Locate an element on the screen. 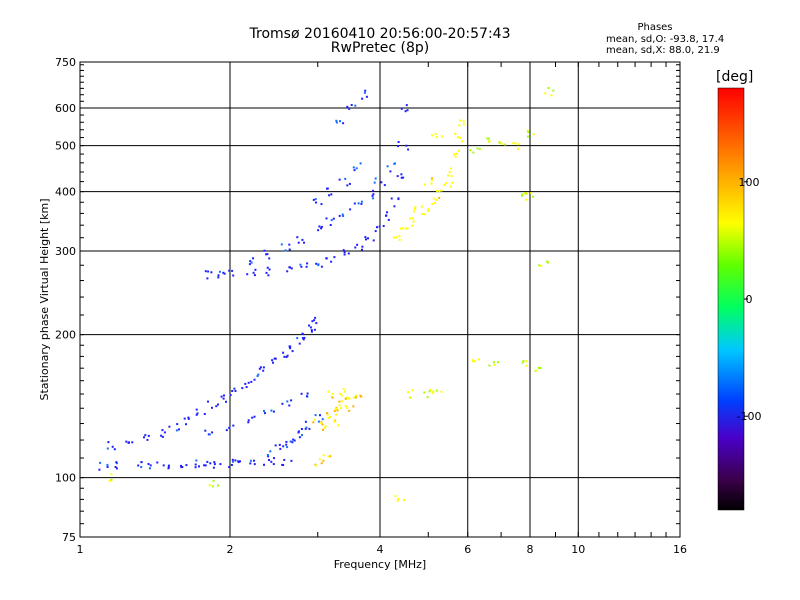 The width and height of the screenshot is (800, 600). x-tick-label: 10 is located at coordinates (578, 549).